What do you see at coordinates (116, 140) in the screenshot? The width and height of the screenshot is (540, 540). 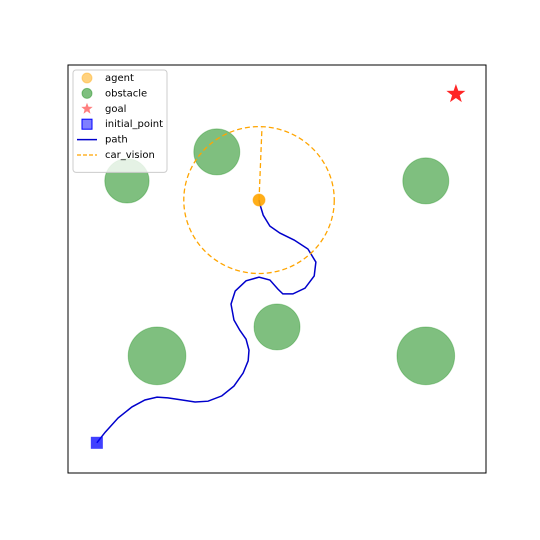 I see `legend-label: path` at bounding box center [116, 140].